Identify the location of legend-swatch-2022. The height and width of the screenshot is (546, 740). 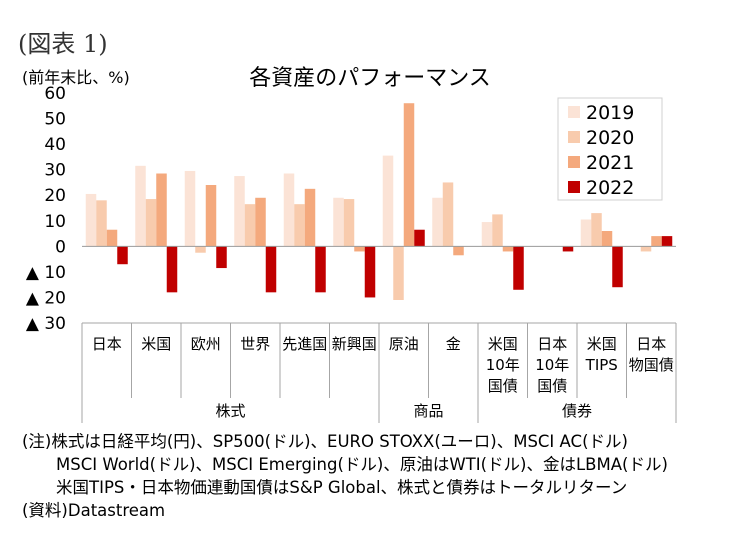
(574, 187).